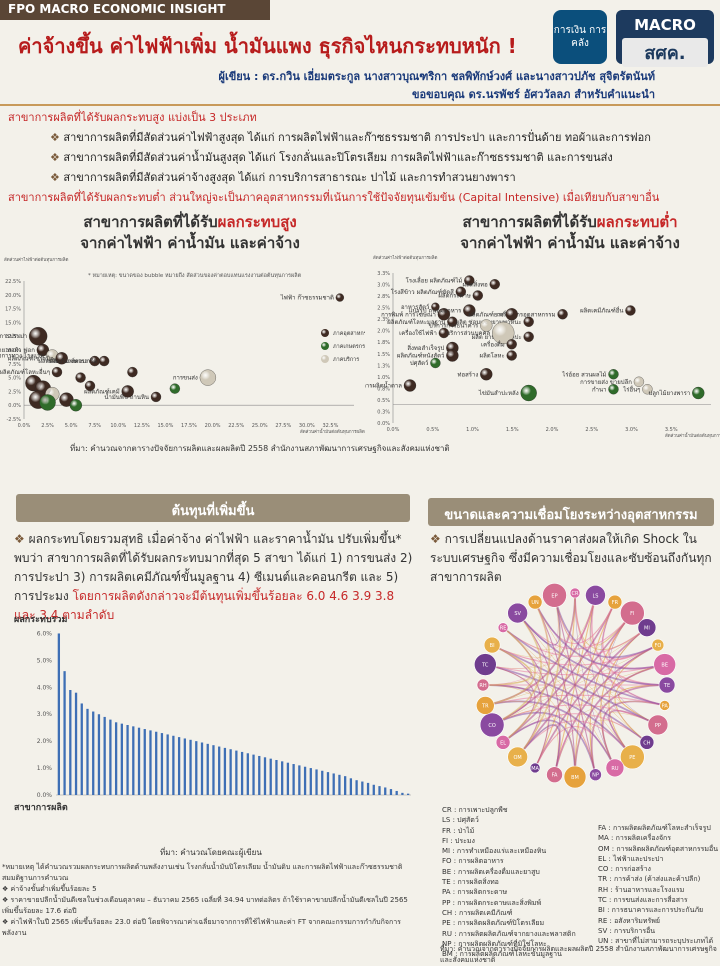 The image size is (720, 966). I want to click on macro-logo-top: MACRO, so click(665, 25).